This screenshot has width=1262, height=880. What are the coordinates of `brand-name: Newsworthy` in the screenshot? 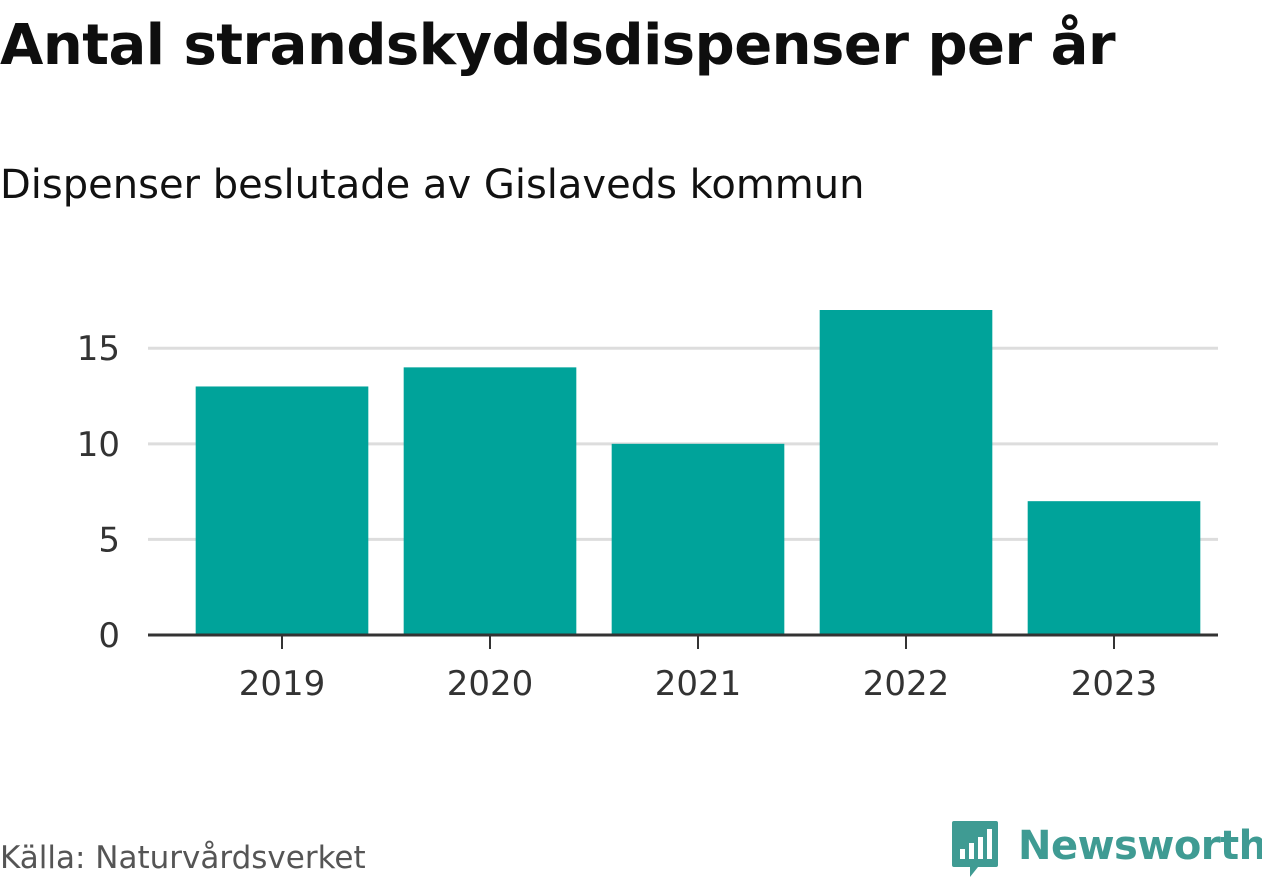 It's located at (1140, 846).